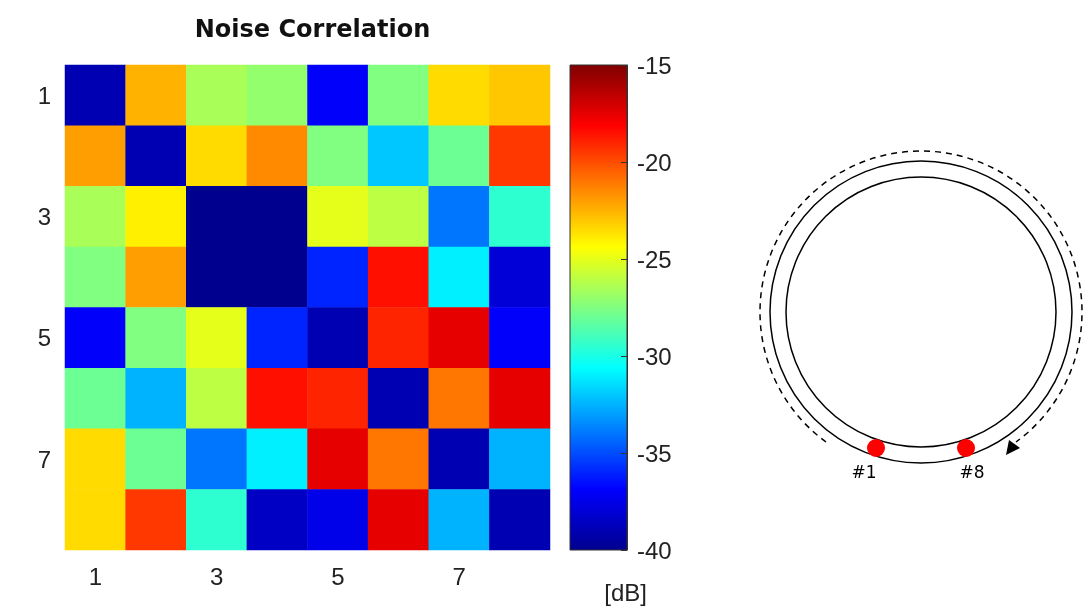  I want to click on x-tick-label: 1, so click(95, 576).